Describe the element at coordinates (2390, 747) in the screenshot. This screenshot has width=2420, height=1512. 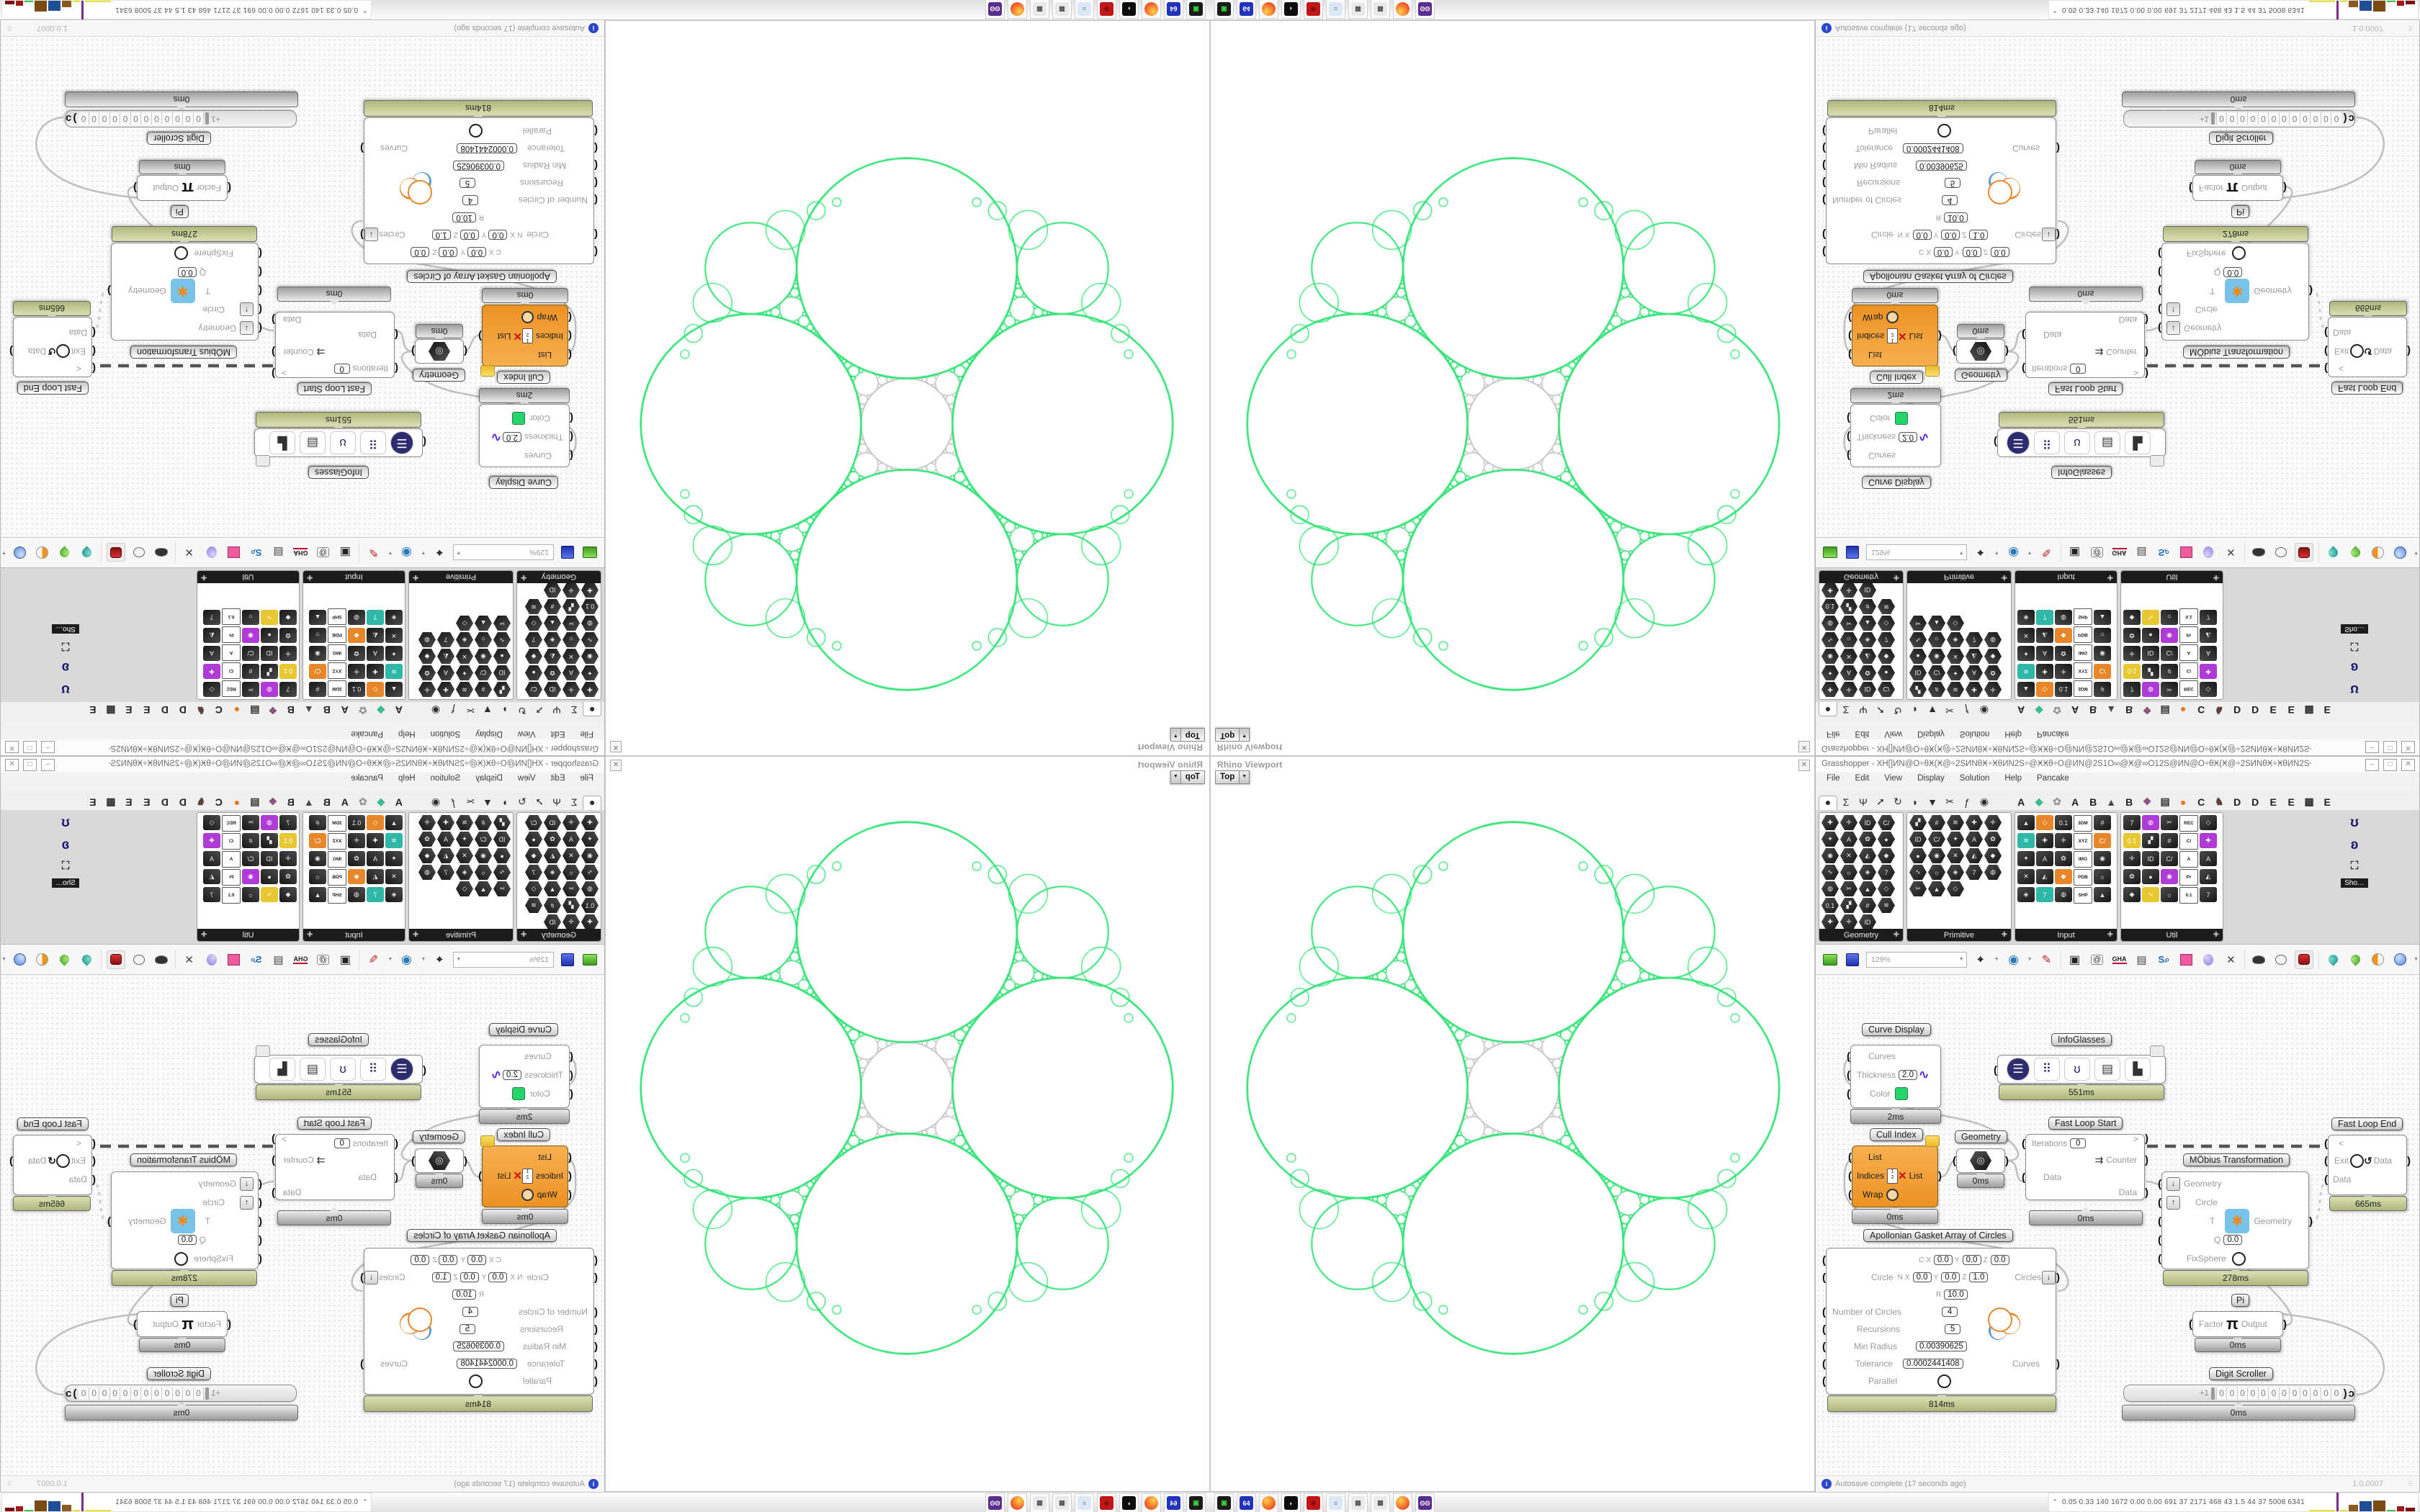
I see `maximize-button: □` at that location.